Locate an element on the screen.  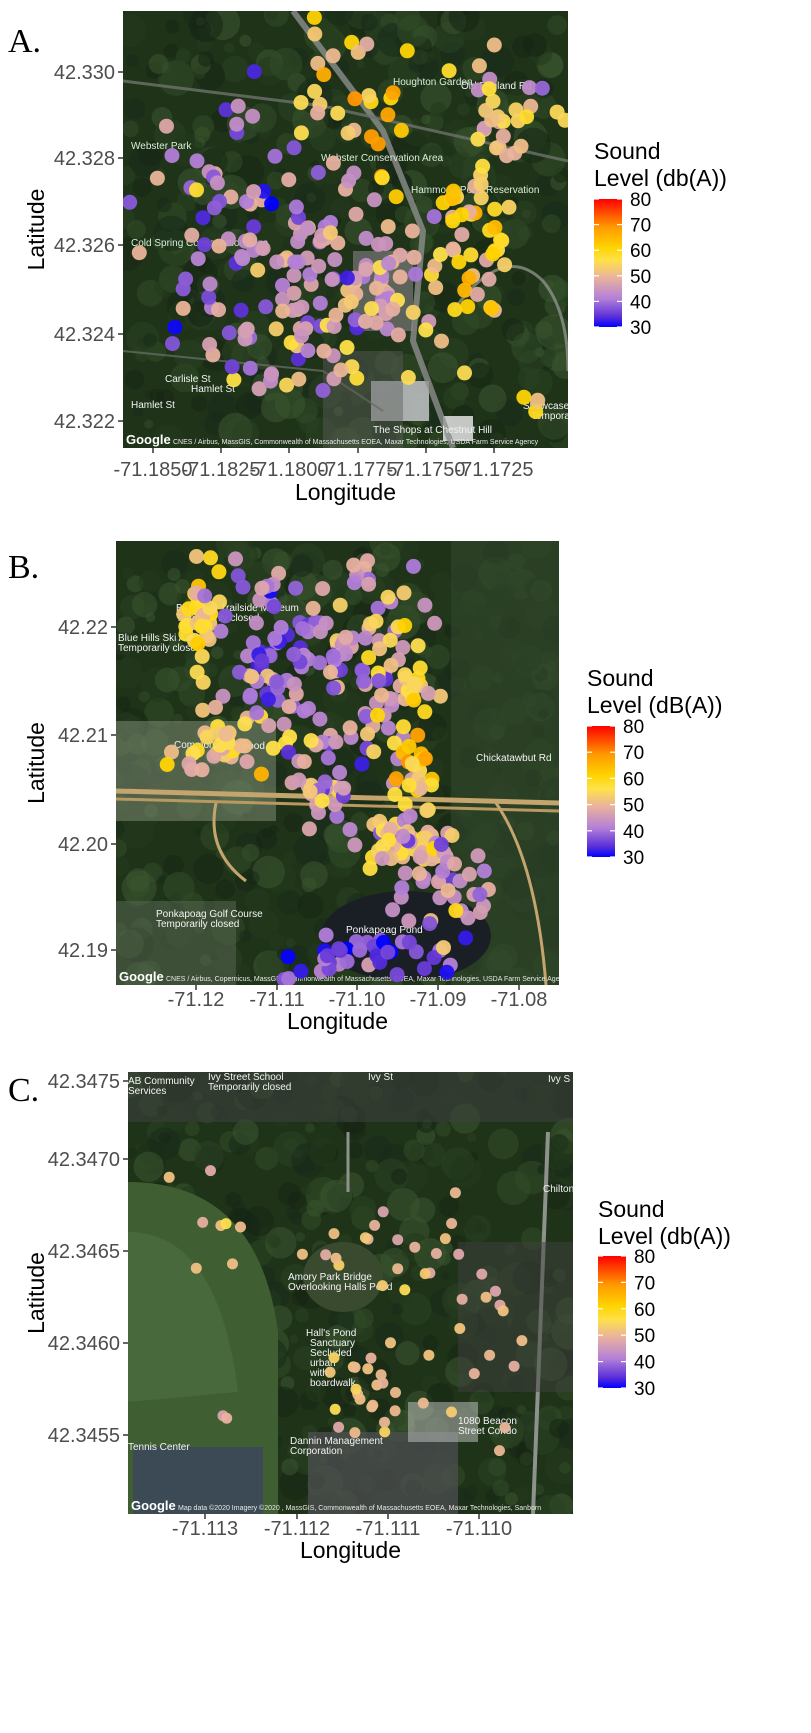
map-place-label: Hamlet St is located at coordinates (213, 389).